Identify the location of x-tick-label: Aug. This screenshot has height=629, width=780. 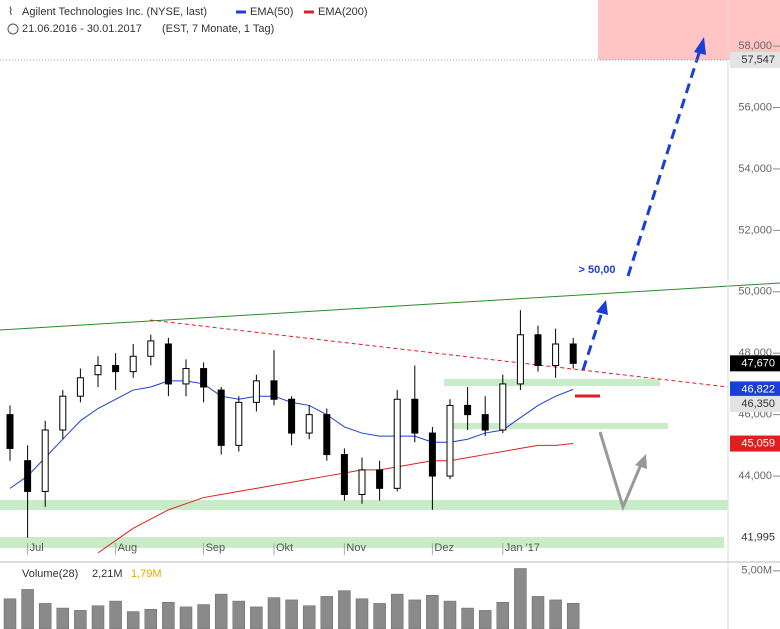
(128, 548).